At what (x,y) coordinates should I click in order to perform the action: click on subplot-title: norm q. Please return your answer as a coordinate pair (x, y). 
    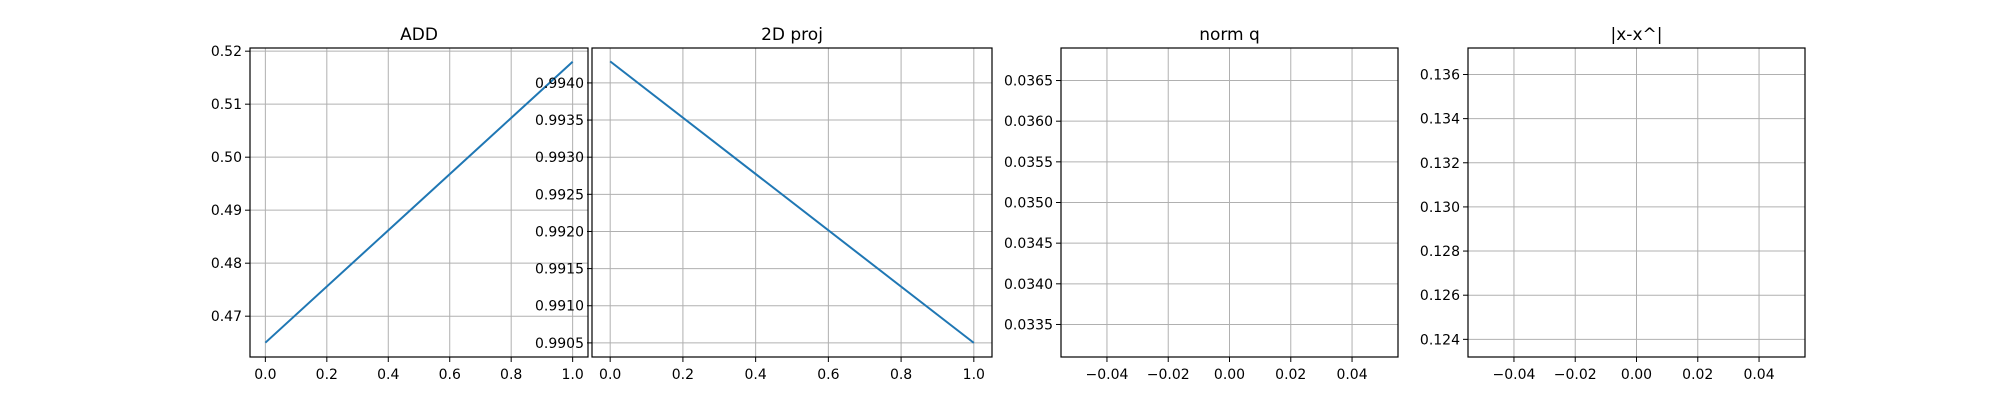
    Looking at the image, I should click on (1229, 35).